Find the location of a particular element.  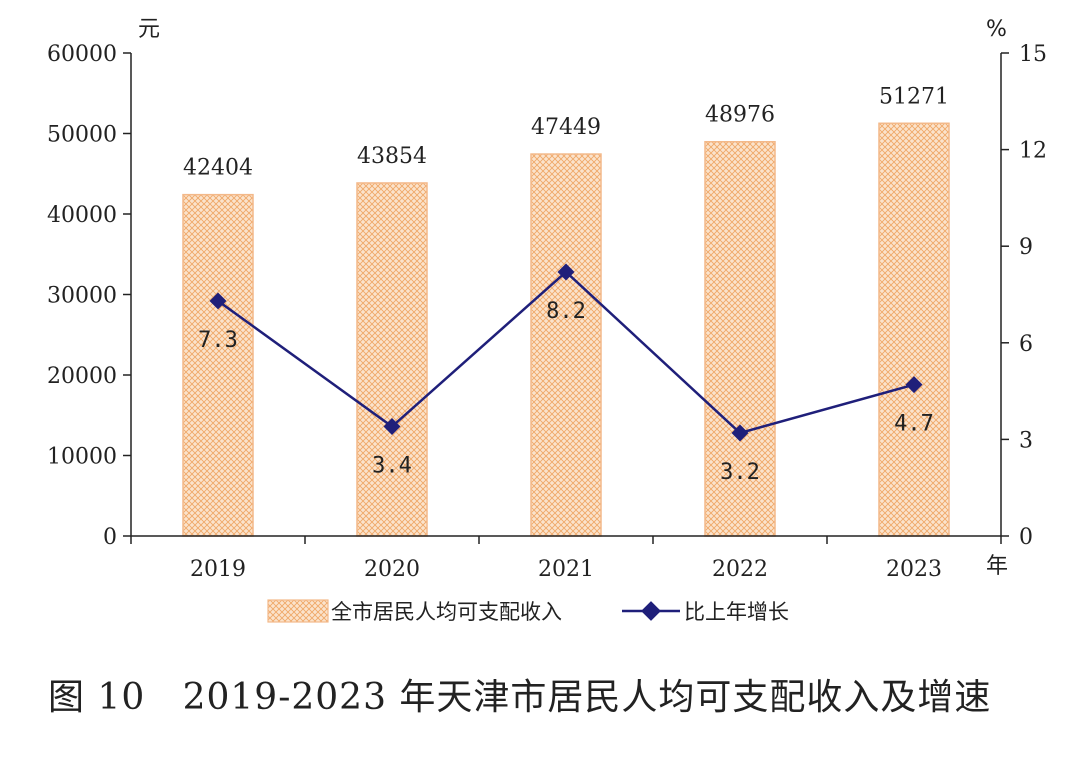

right-axis-unit: % is located at coordinates (996, 29).